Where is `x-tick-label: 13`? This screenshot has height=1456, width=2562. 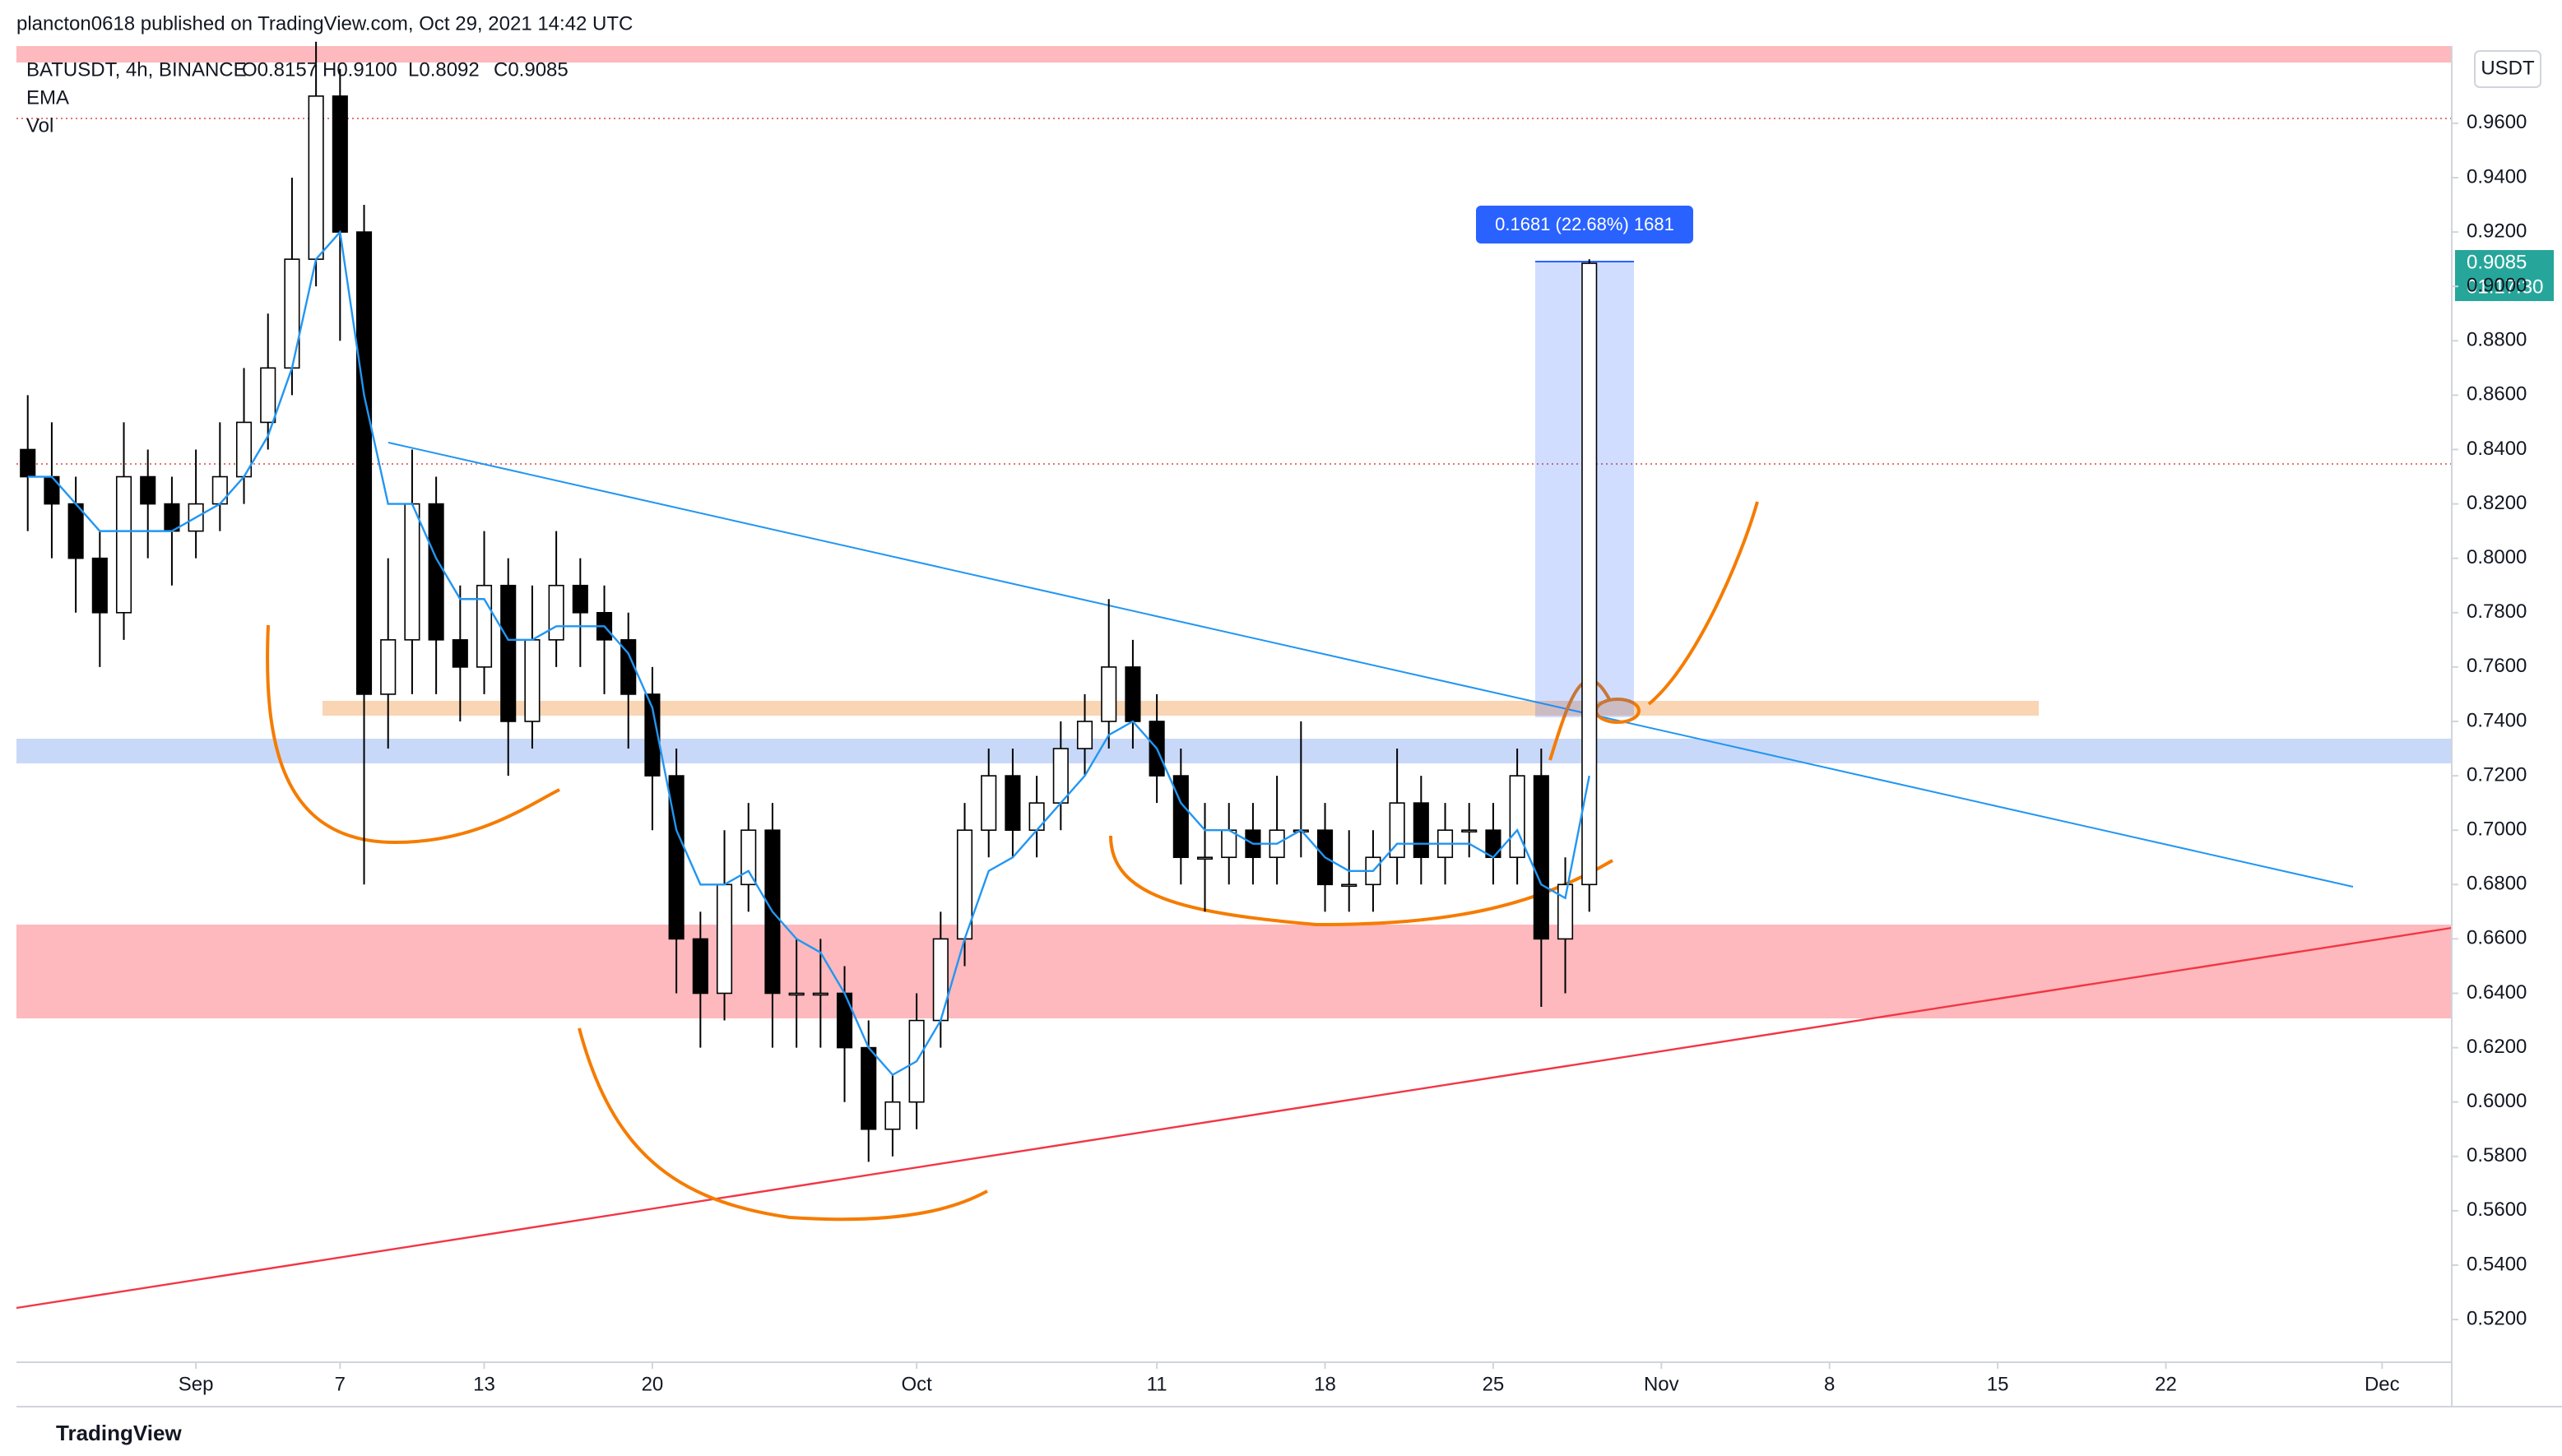 x-tick-label: 13 is located at coordinates (484, 1384).